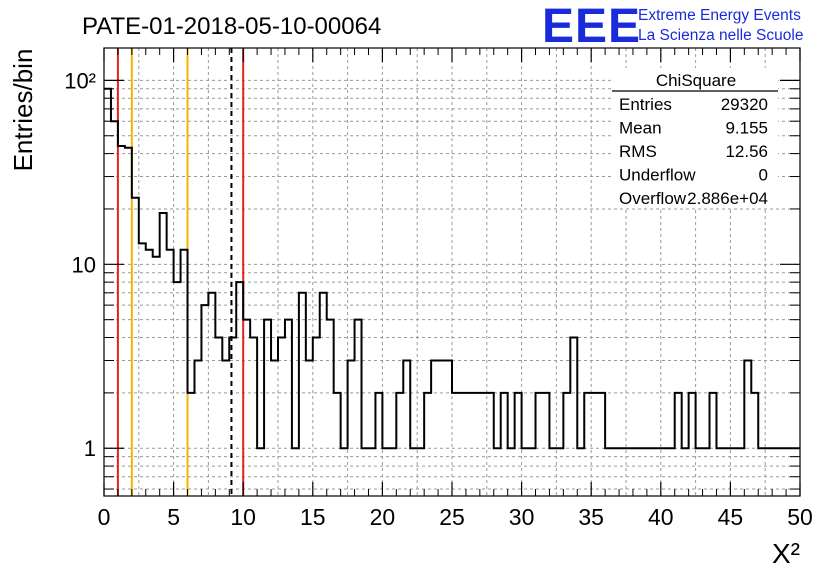 The height and width of the screenshot is (572, 836). Describe the element at coordinates (173, 517) in the screenshot. I see `x-tick-label: 5` at that location.